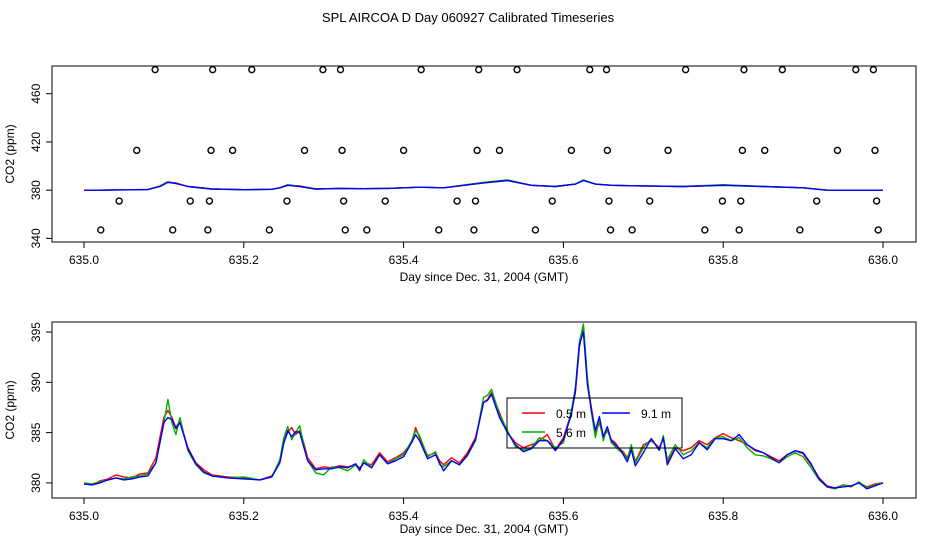  Describe the element at coordinates (36, 142) in the screenshot. I see `top-y-tick-label: 420` at that location.